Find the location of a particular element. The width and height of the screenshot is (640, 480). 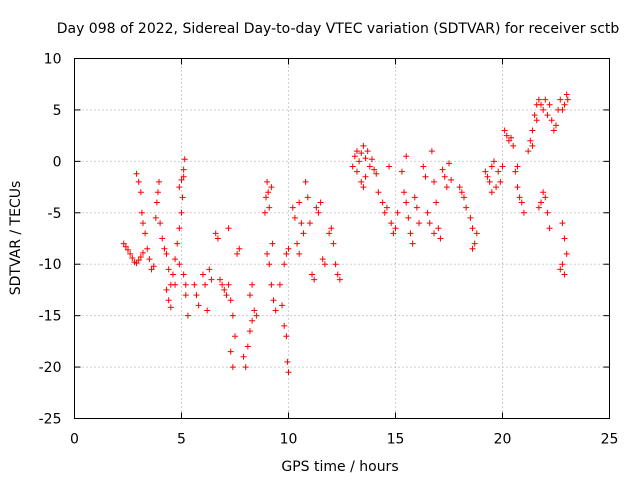

y-tick-label: -15 is located at coordinates (50, 317).